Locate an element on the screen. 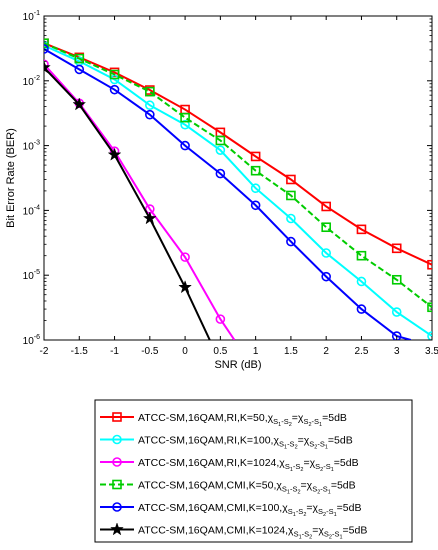  x-tick-label: 1 is located at coordinates (256, 351).